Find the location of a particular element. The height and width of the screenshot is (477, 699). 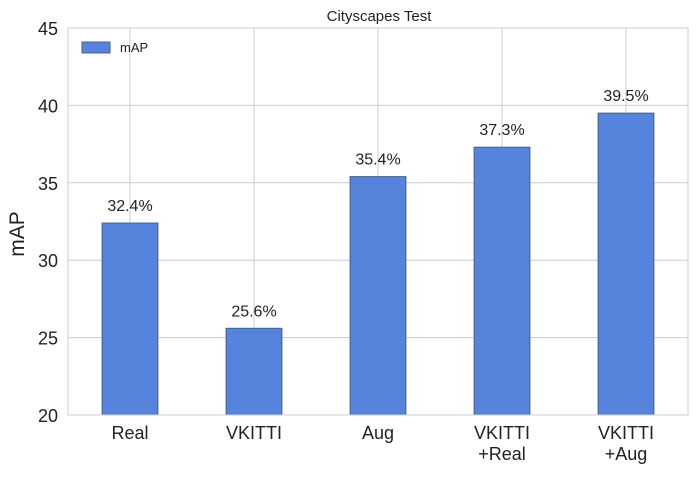

chart-title: Cityscapes Test is located at coordinates (380, 16).